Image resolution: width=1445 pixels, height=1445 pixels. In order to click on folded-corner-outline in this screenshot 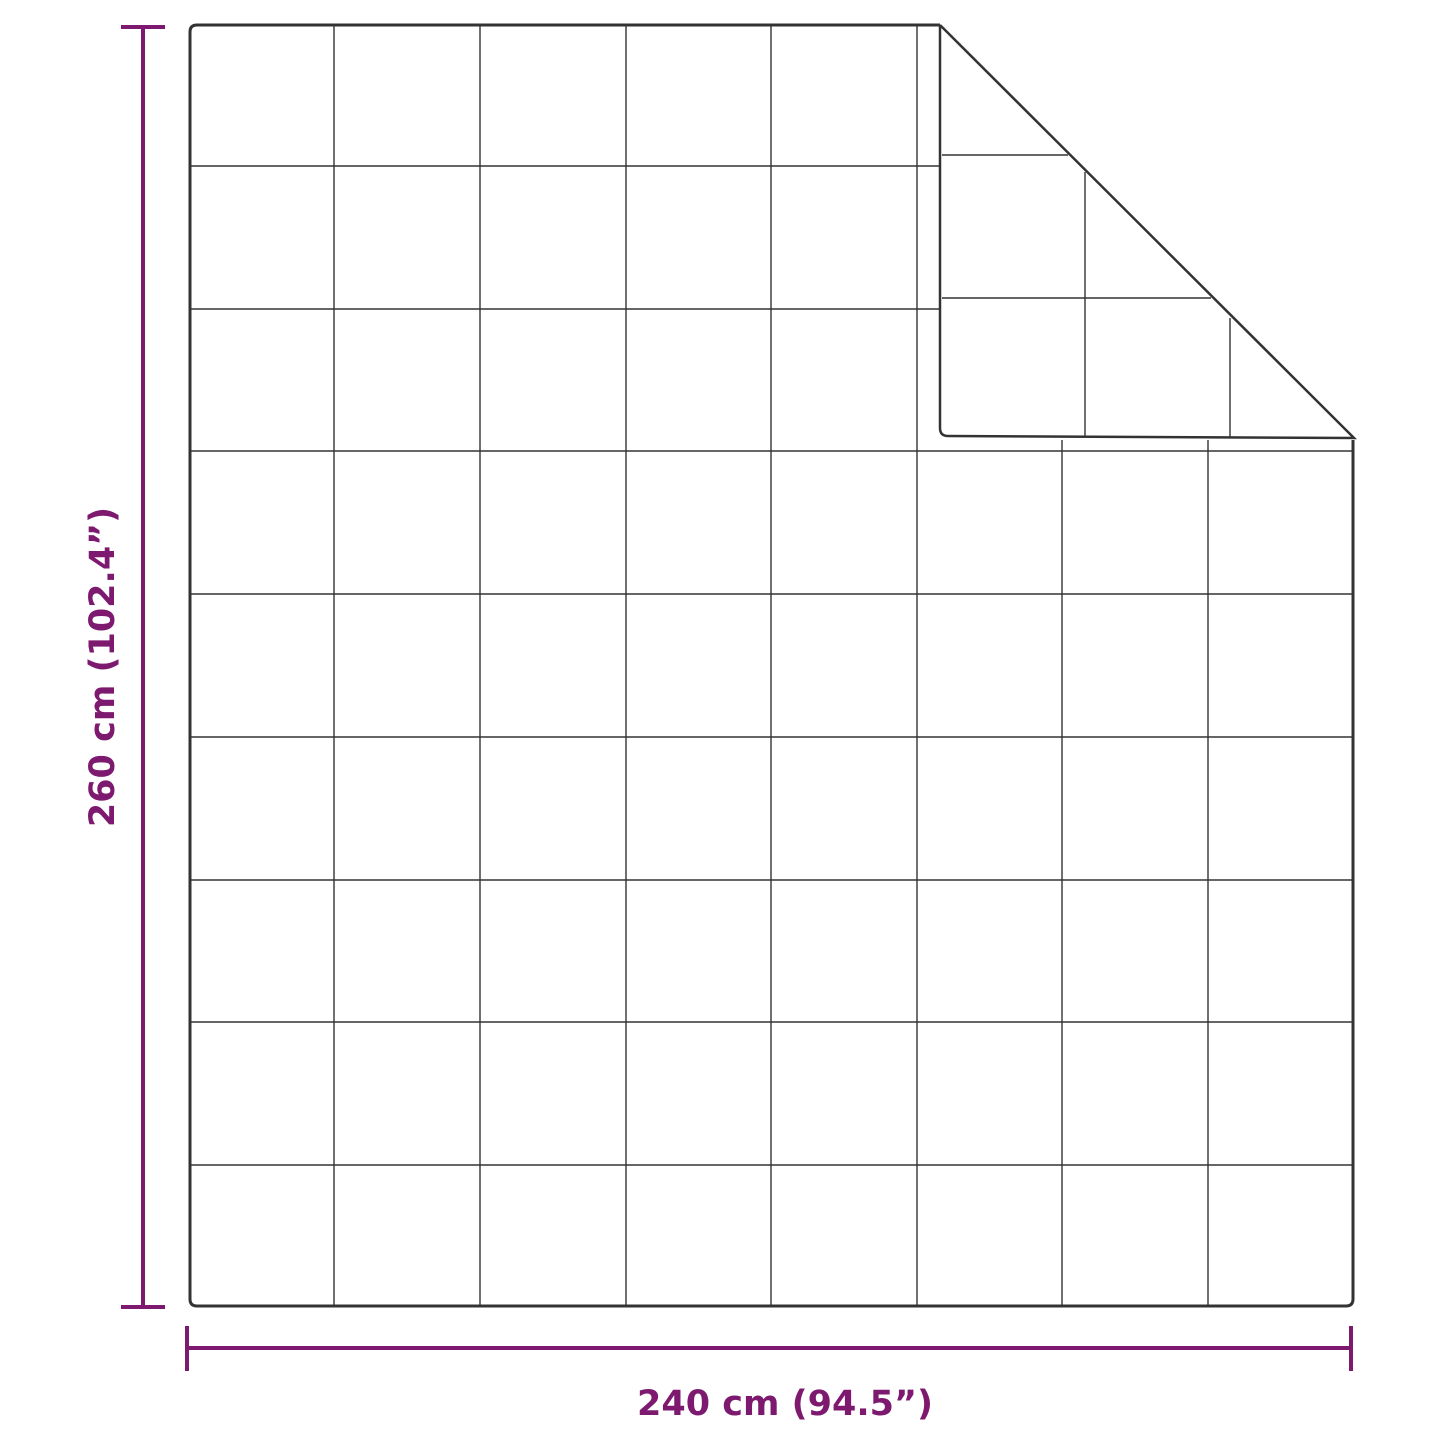, I will do `click(1148, 232)`.